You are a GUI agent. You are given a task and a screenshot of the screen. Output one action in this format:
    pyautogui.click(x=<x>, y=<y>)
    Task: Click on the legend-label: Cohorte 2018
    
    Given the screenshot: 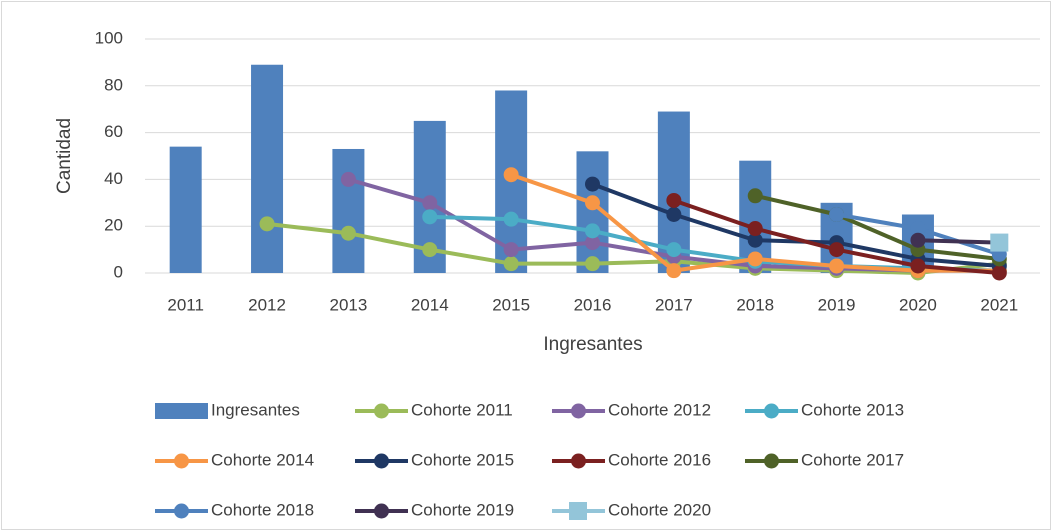 What is the action you would take?
    pyautogui.click(x=262, y=509)
    